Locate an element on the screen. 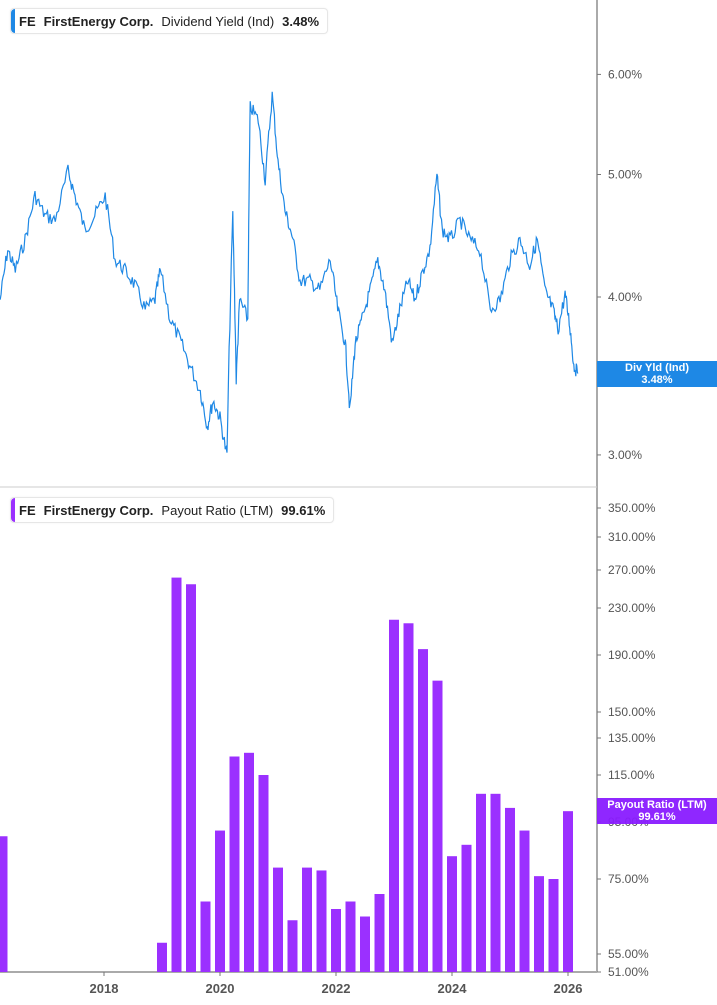 This screenshot has width=717, height=1005. payout-y-tick-label: 230.00% is located at coordinates (632, 608).